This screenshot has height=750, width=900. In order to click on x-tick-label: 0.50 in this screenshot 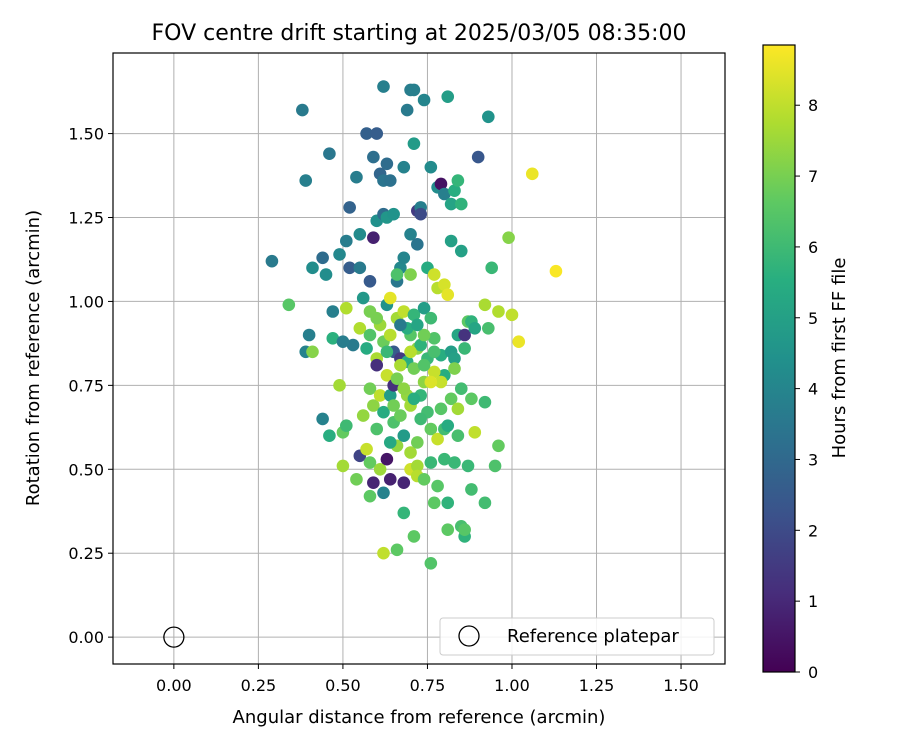, I will do `click(343, 685)`.